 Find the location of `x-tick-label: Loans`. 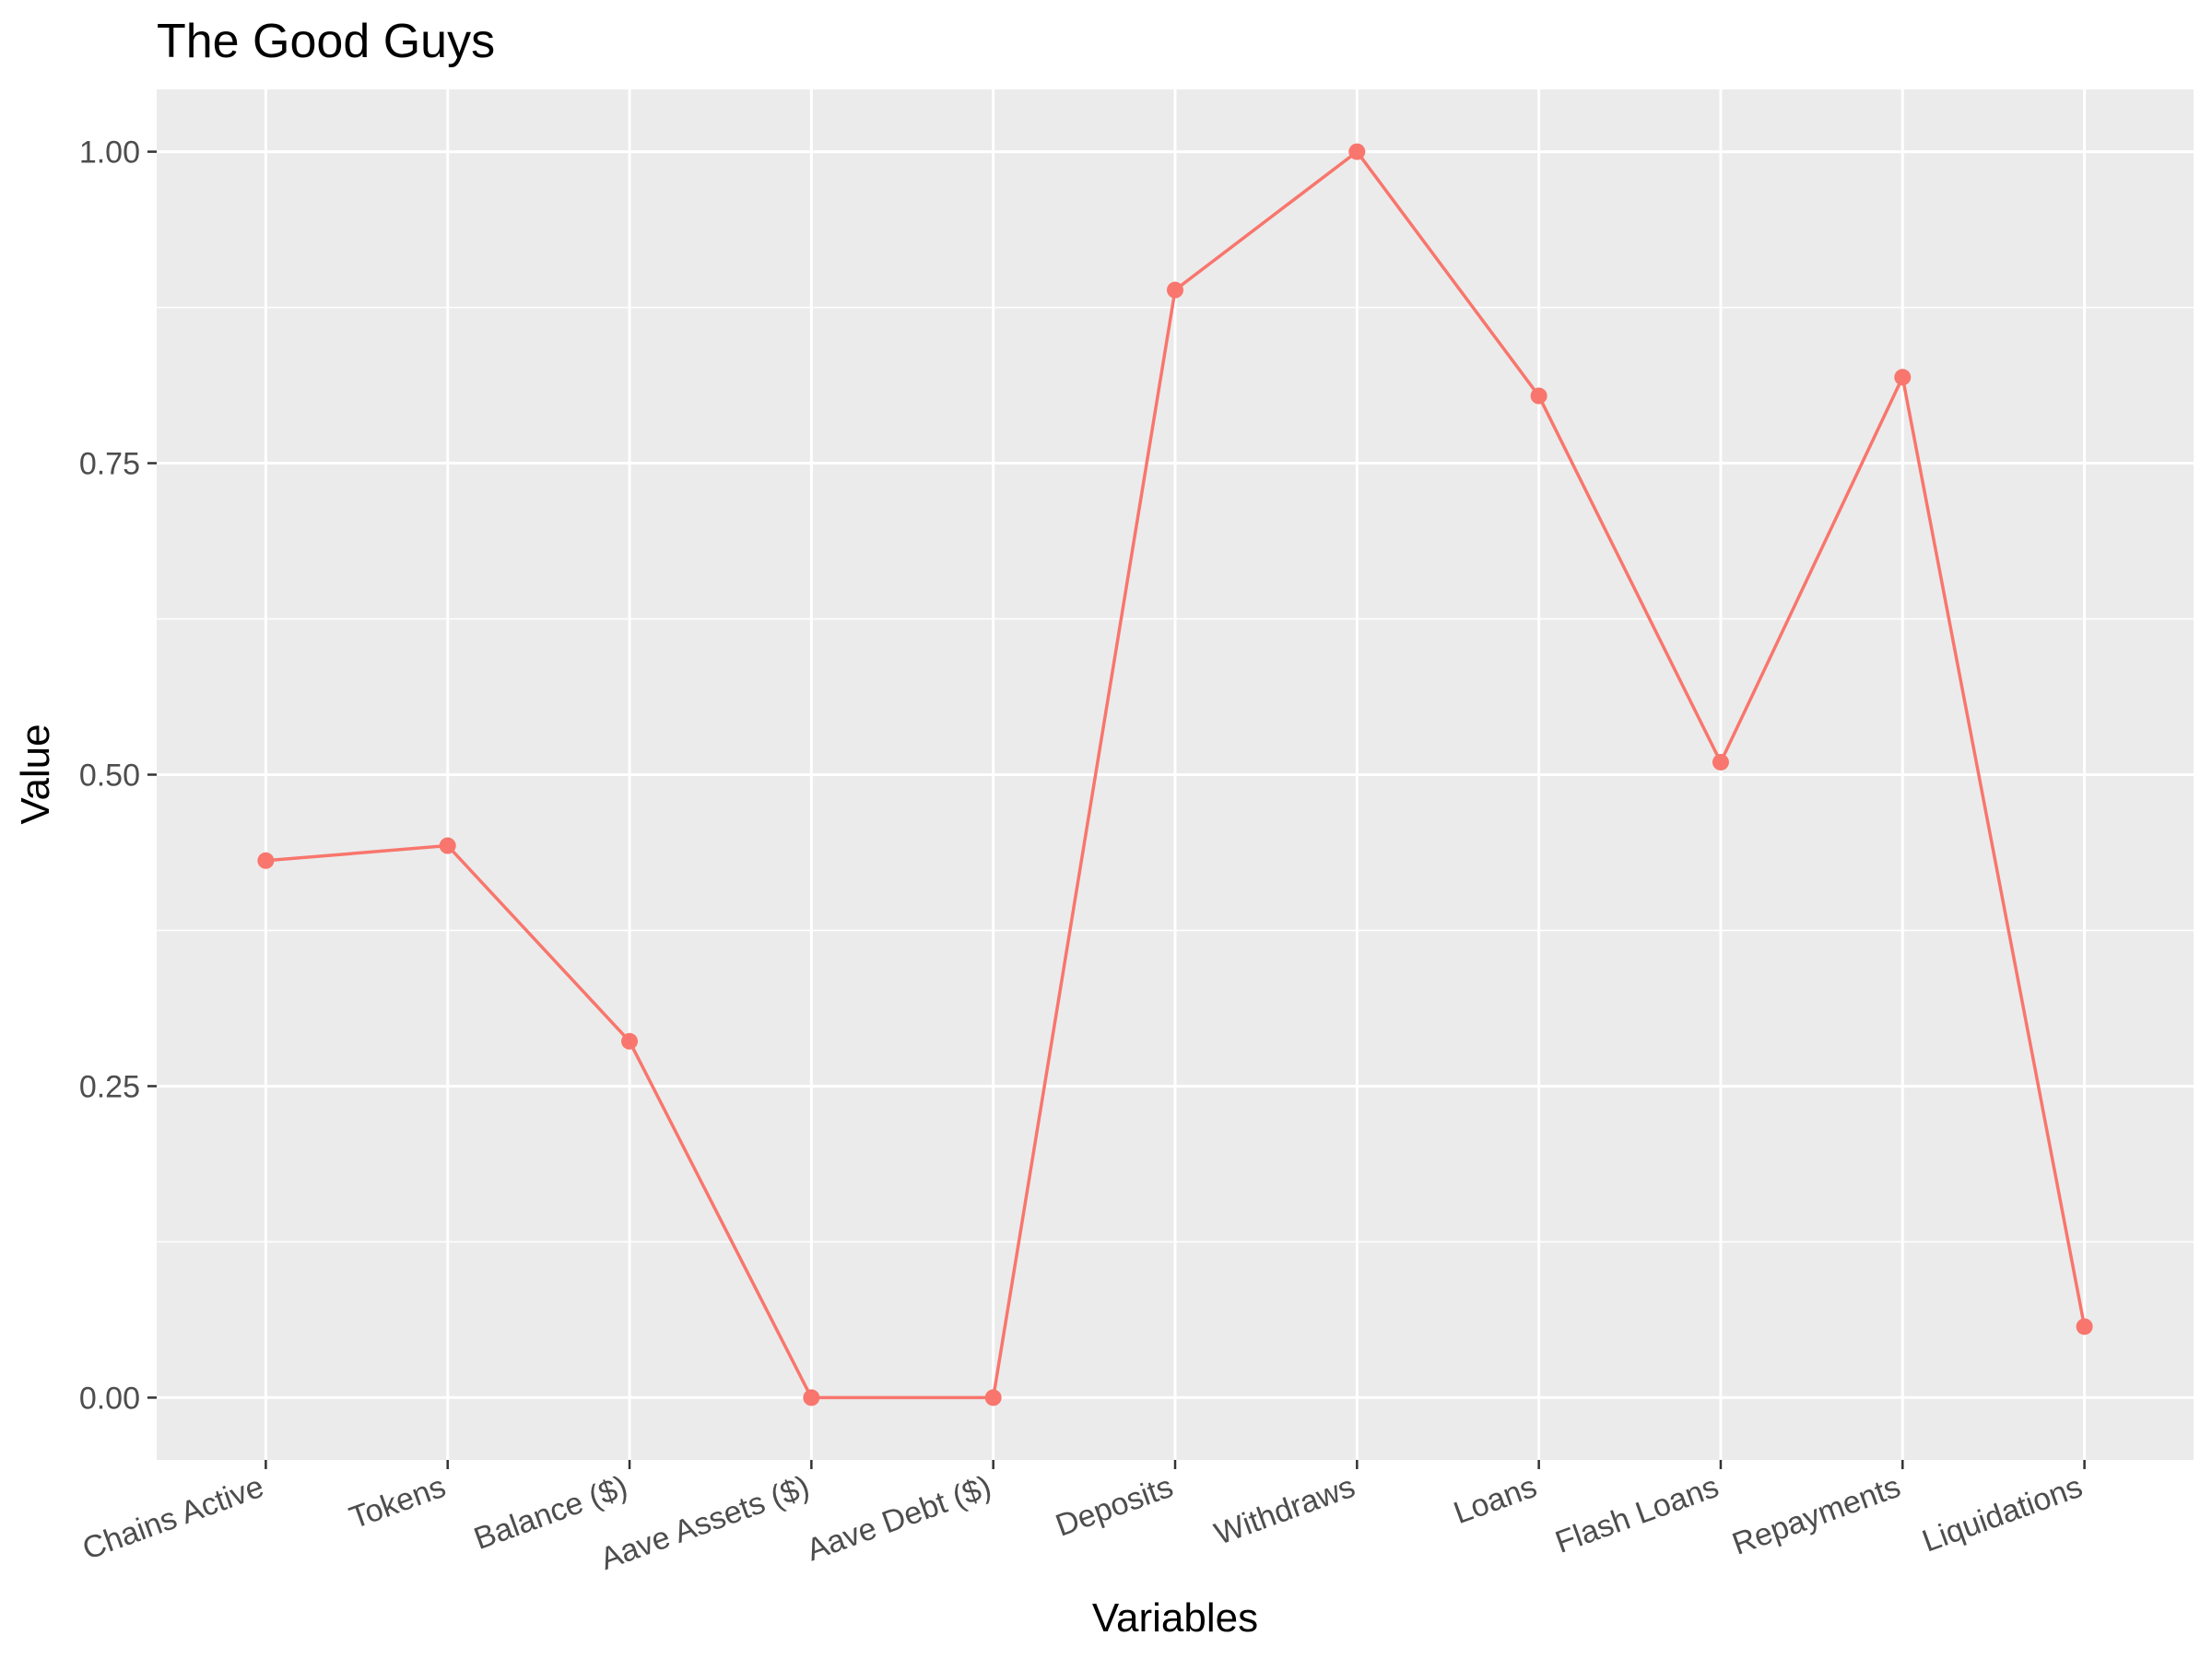

x-tick-label: Loans is located at coordinates (1495, 1500).